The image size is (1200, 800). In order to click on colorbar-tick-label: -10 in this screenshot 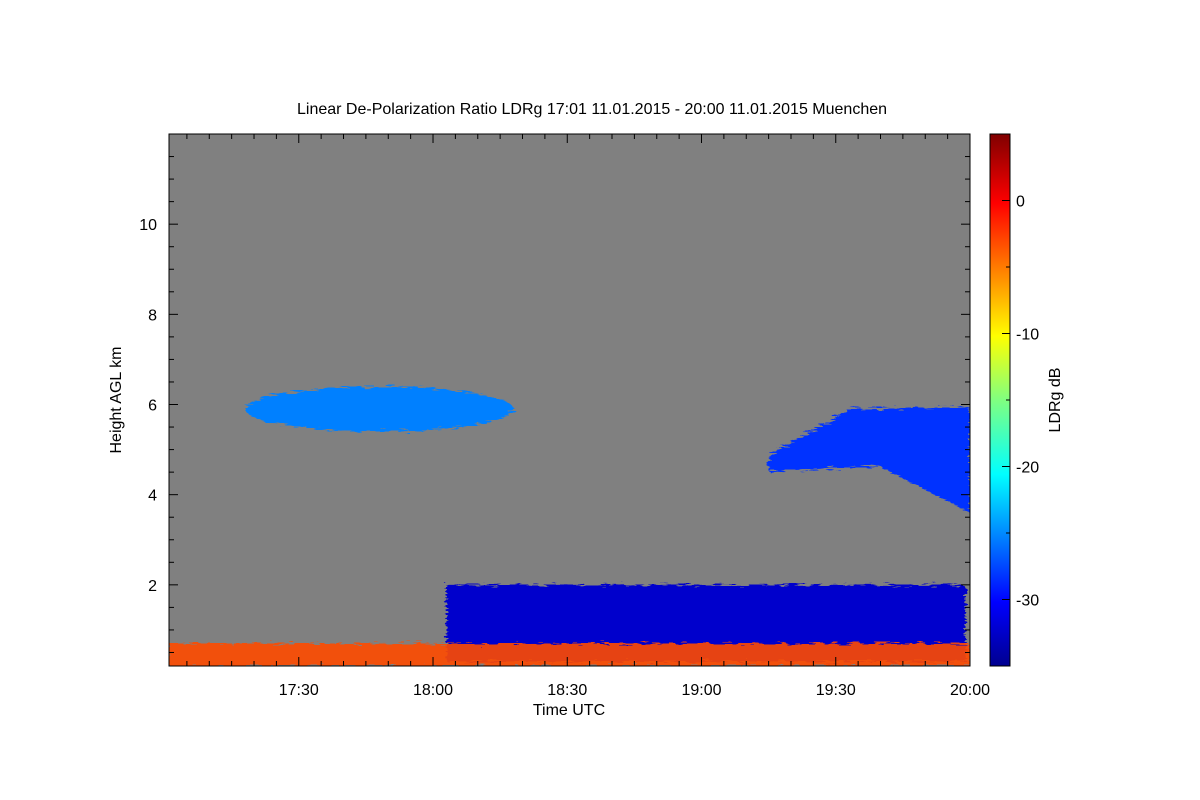, I will do `click(1027, 335)`.